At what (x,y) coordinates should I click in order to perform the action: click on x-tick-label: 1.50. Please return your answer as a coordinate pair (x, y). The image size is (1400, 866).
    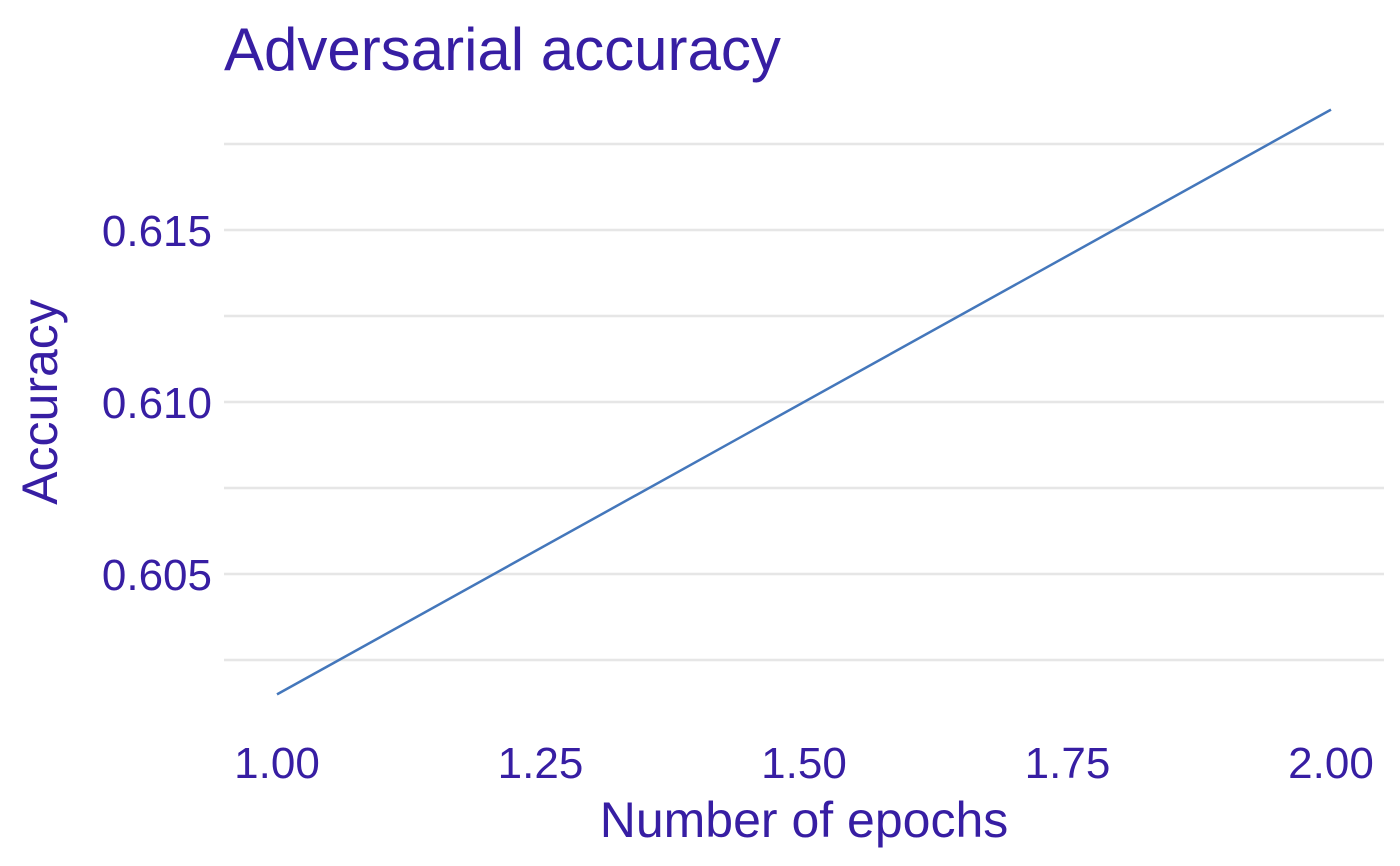
    Looking at the image, I should click on (804, 763).